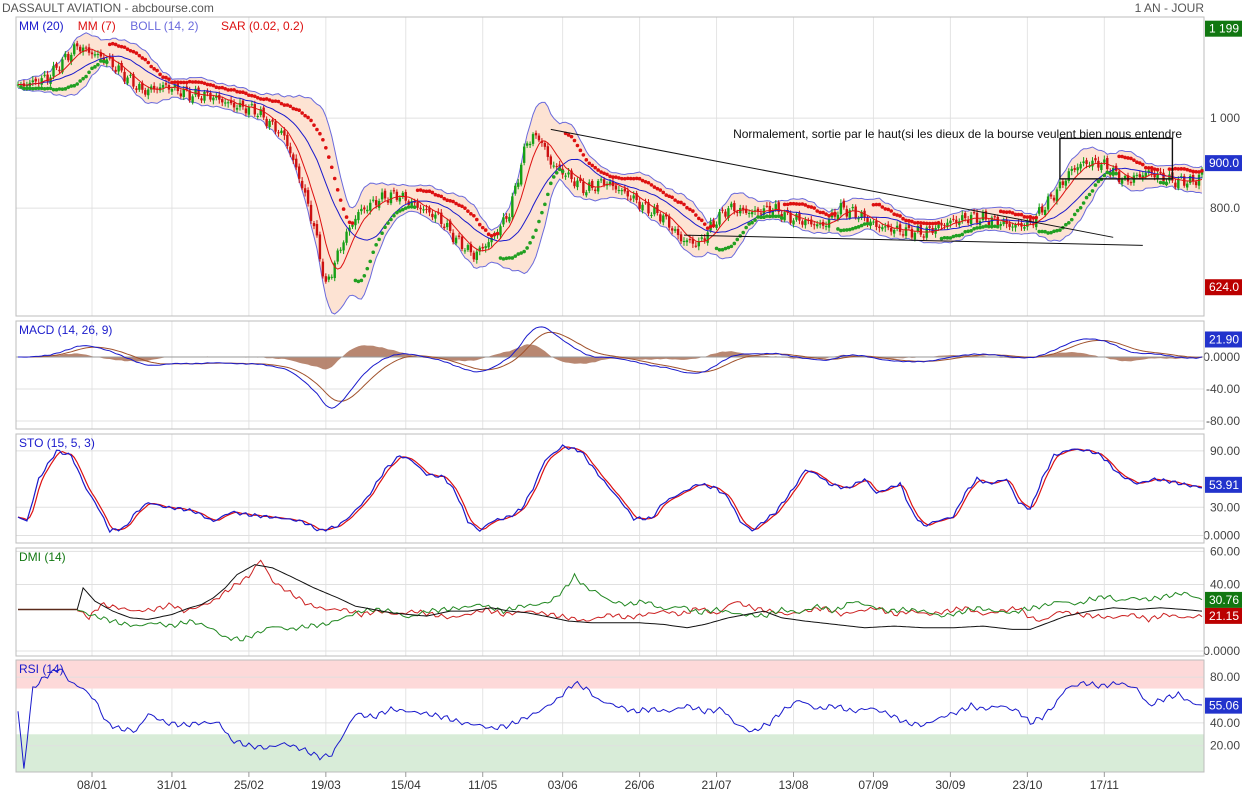  What do you see at coordinates (1225, 723) in the screenshot?
I see `ytick-label-1: 40.00` at bounding box center [1225, 723].